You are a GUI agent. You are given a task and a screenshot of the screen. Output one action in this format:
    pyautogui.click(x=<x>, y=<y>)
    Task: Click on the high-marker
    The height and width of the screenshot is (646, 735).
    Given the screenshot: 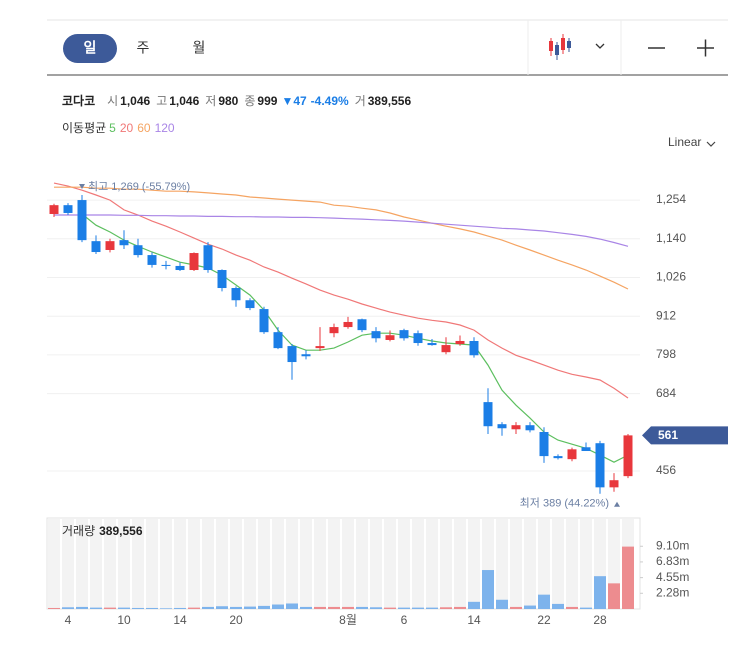 What is the action you would take?
    pyautogui.click(x=82, y=186)
    